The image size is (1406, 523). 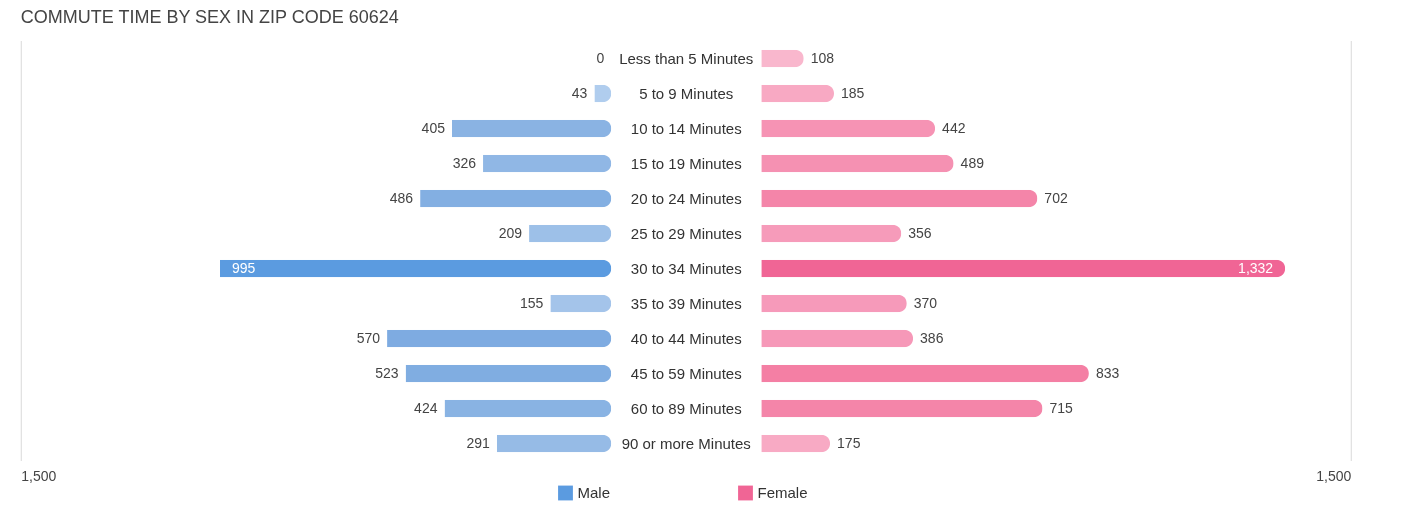 I want to click on y-tick-label: 20 to 24 Minutes, so click(x=686, y=198).